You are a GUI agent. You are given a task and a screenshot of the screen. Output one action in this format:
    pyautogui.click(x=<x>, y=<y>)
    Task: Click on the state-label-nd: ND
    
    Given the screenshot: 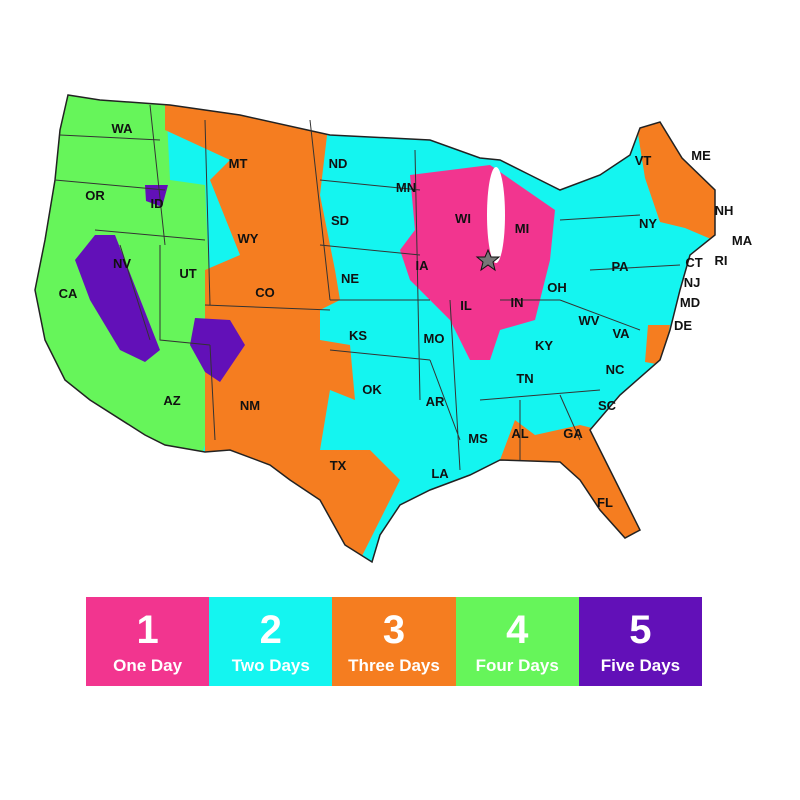 What is the action you would take?
    pyautogui.click(x=338, y=163)
    